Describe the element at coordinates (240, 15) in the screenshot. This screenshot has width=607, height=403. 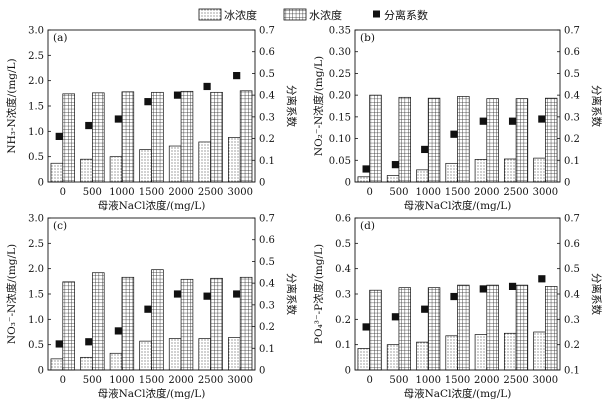
I see `legend-label-ice: 冰浓度` at that location.